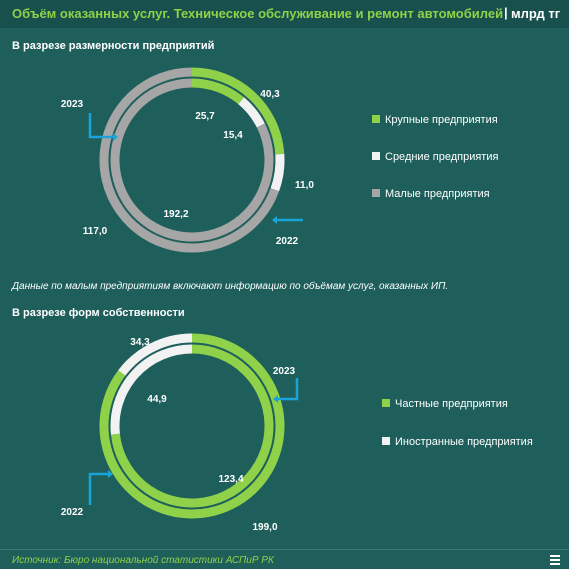  I want to click on chart1-outer-label-3: 117,0, so click(95, 231).